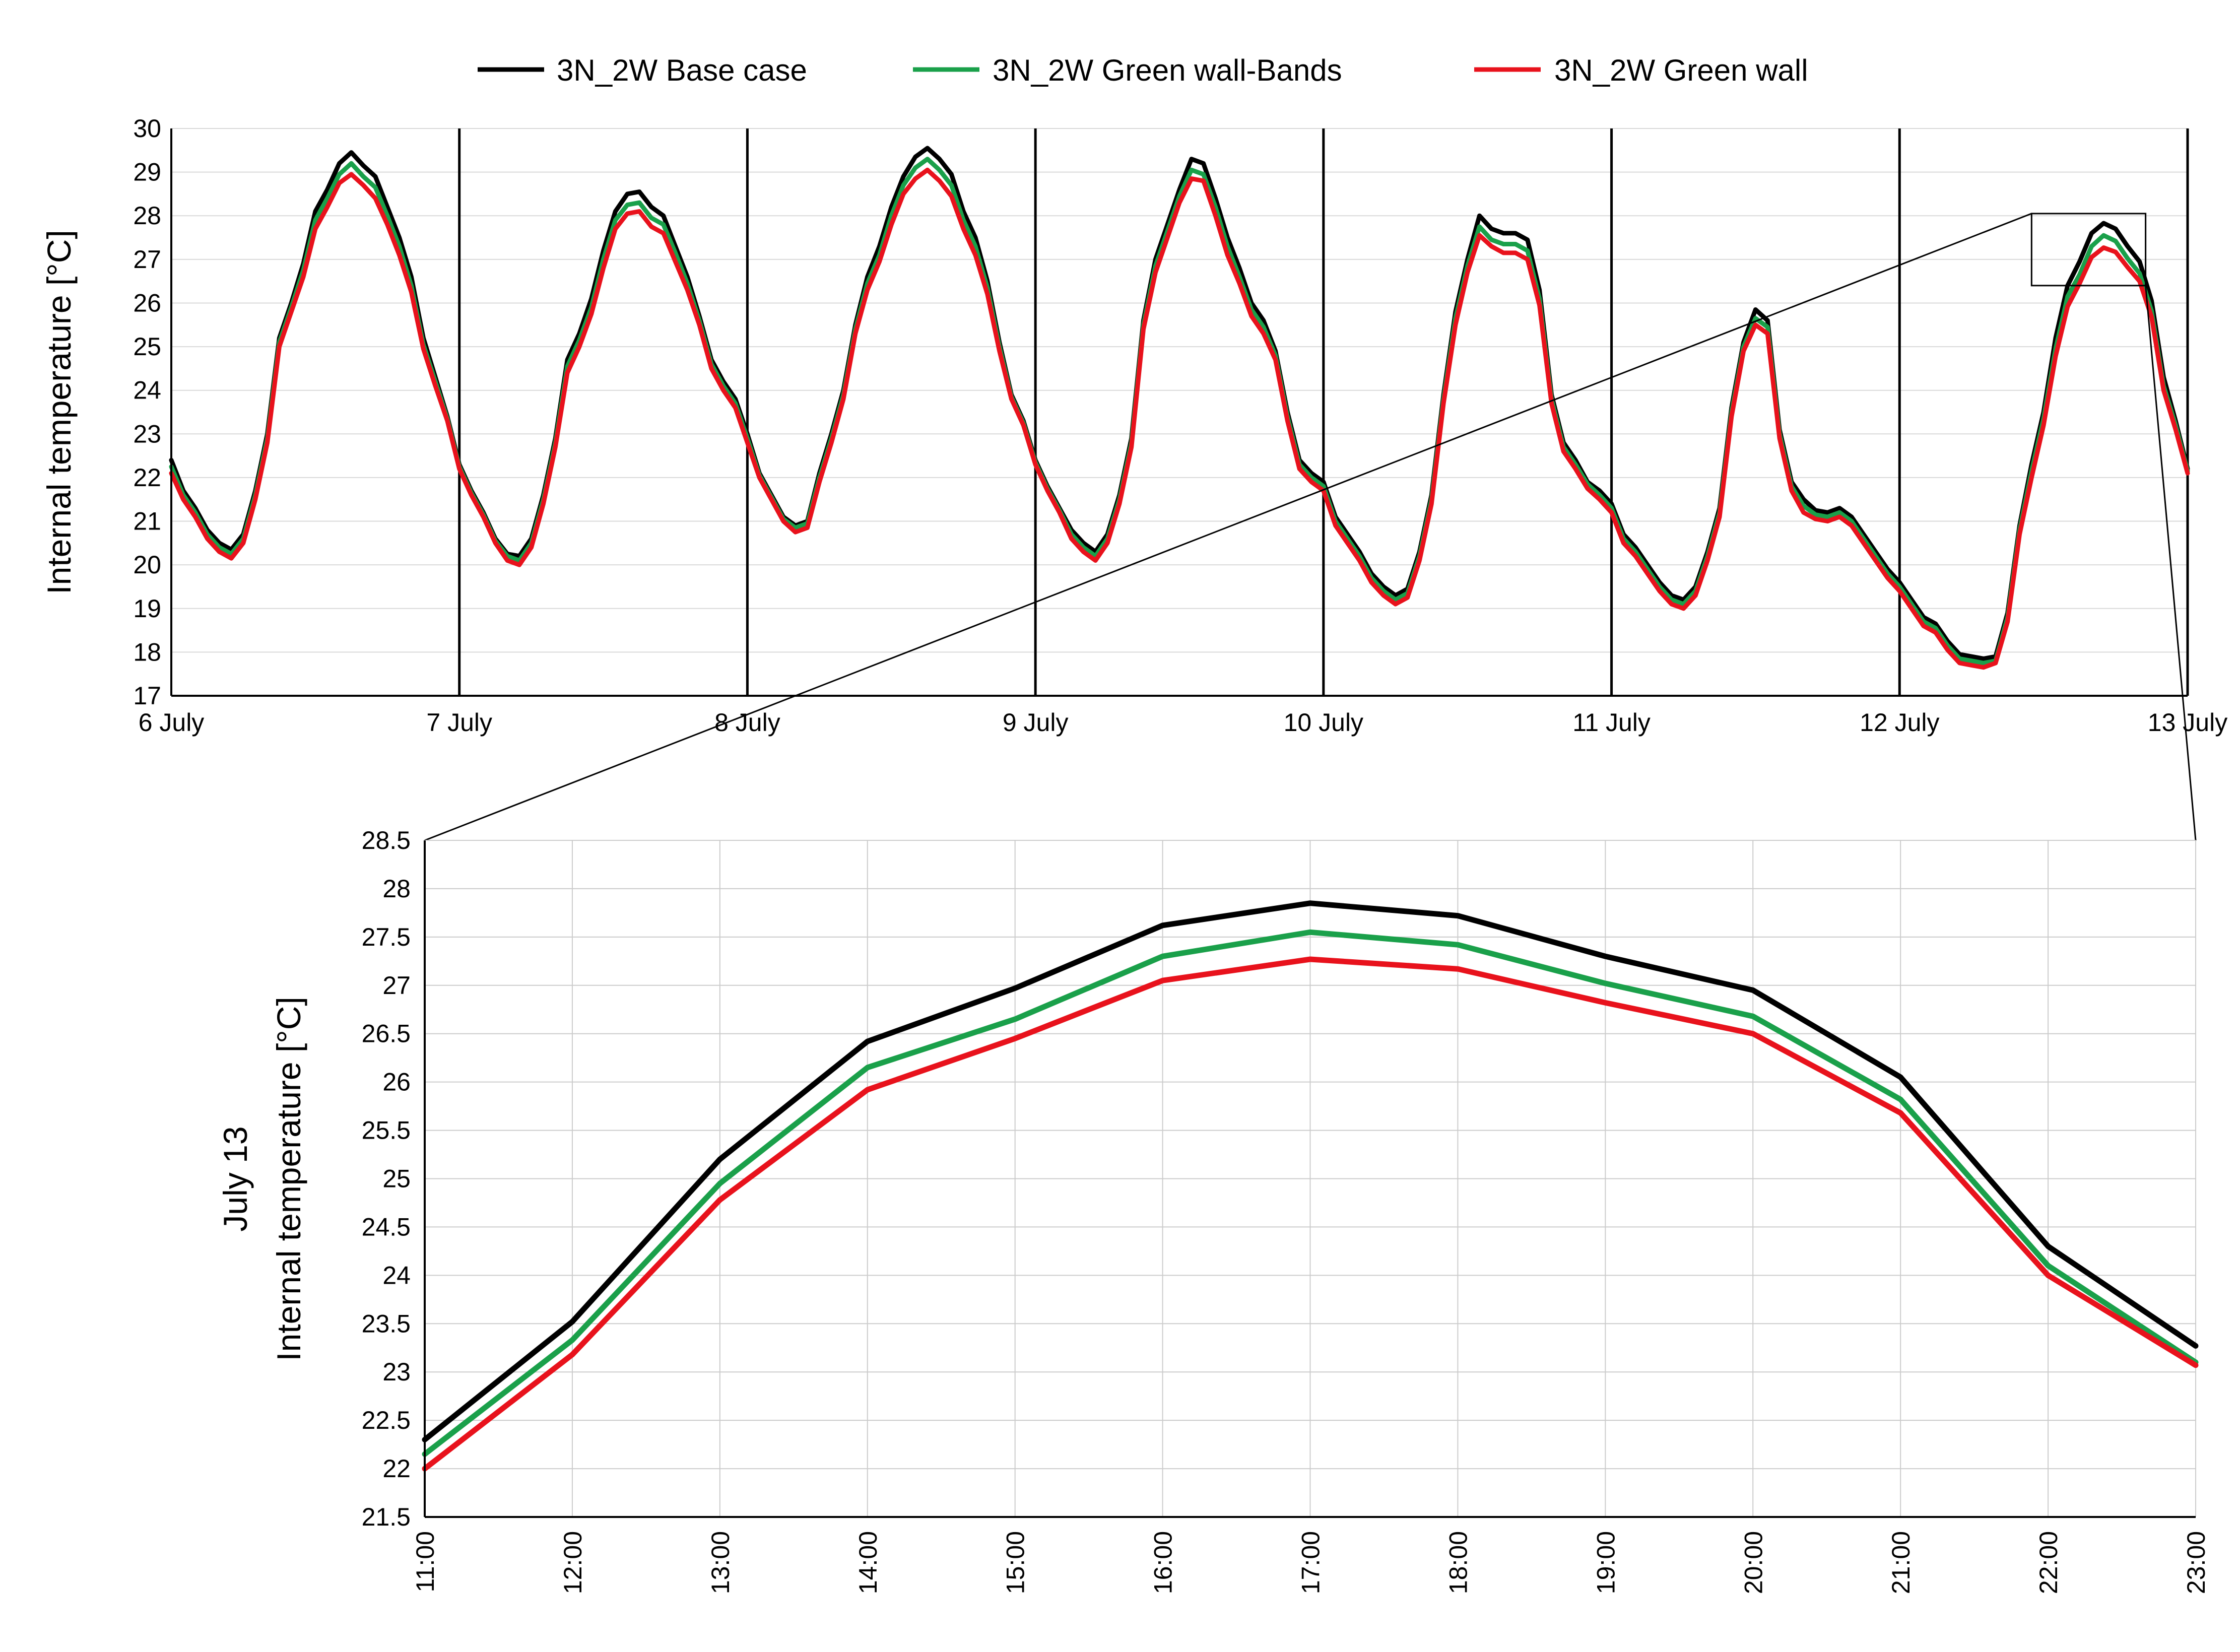 The height and width of the screenshot is (1652, 2240). Describe the element at coordinates (386, 1227) in the screenshot. I see `zoom-y-tick-label: 24.5` at that location.